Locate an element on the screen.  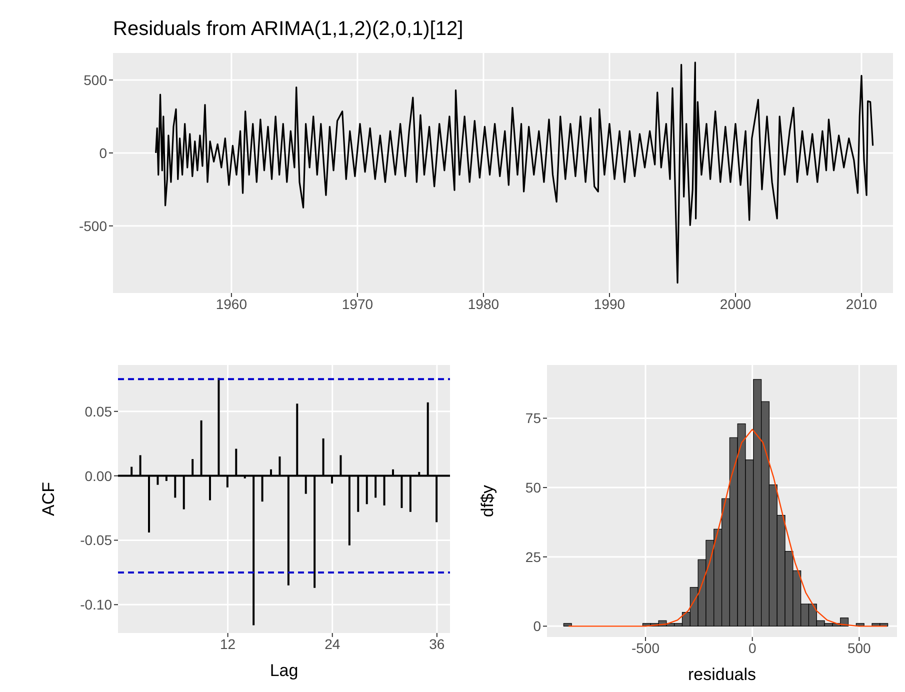
chart-title: Residuals from ARIMA(1,1,2)(2,0,1)[12] is located at coordinates (288, 29).